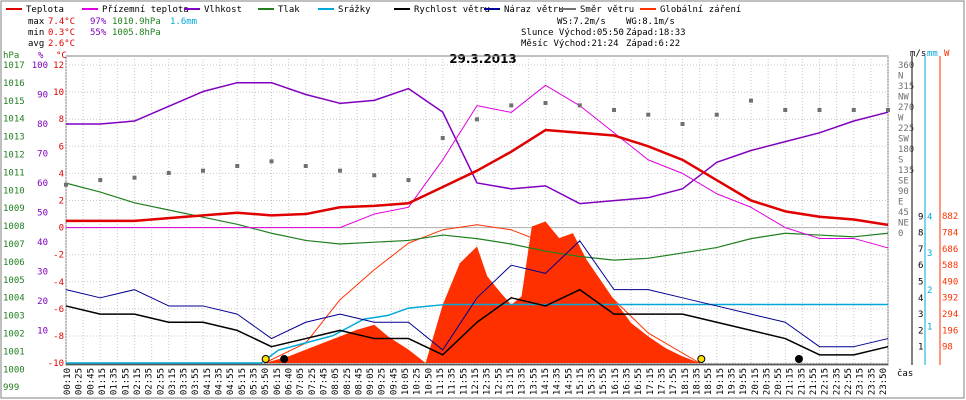 The height and width of the screenshot is (400, 966). What do you see at coordinates (488, 381) in the screenshot?
I see `x-tick: 12:35` at bounding box center [488, 381].